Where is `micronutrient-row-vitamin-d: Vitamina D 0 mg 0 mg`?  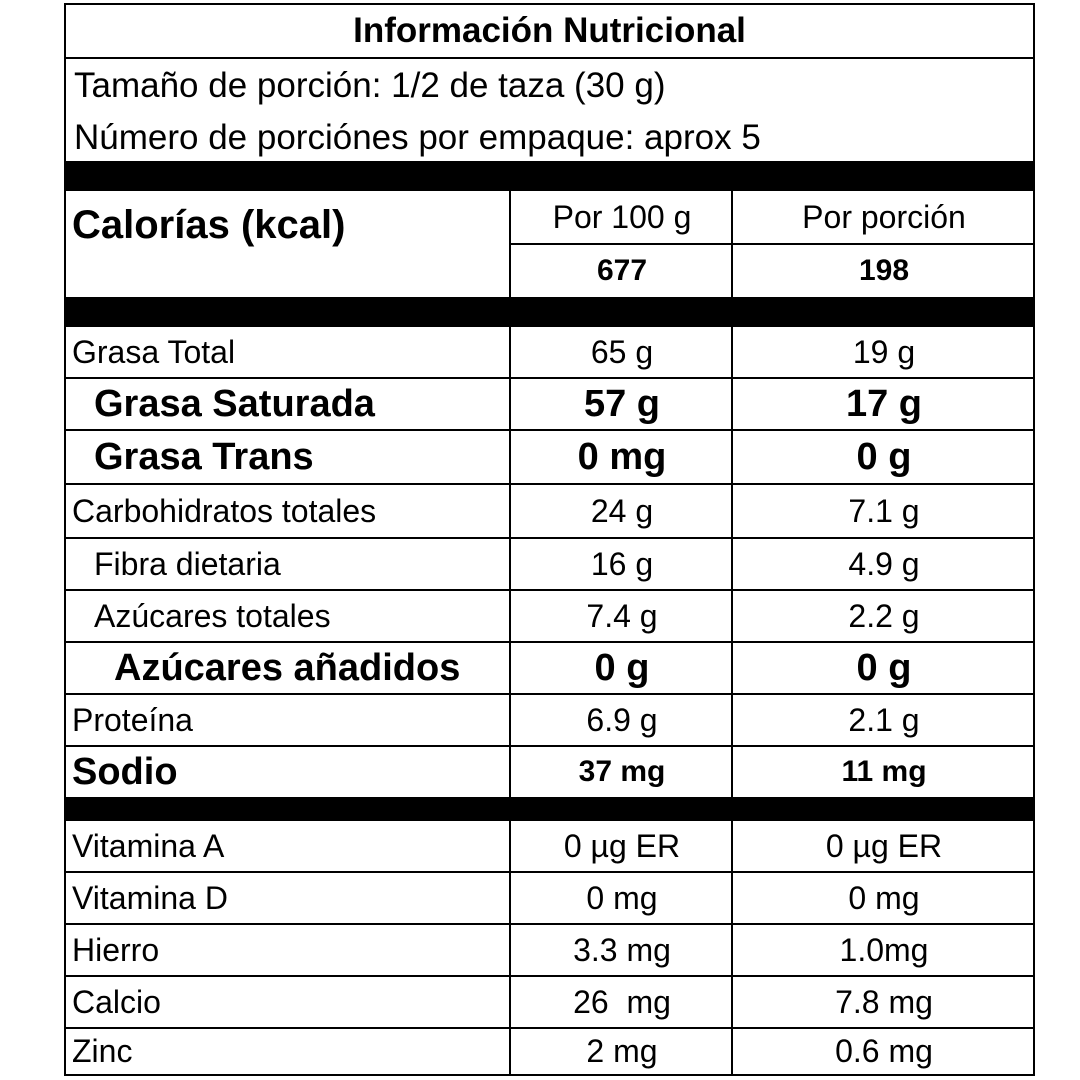 micronutrient-row-vitamin-d: Vitamina D 0 mg 0 mg is located at coordinates (549, 899).